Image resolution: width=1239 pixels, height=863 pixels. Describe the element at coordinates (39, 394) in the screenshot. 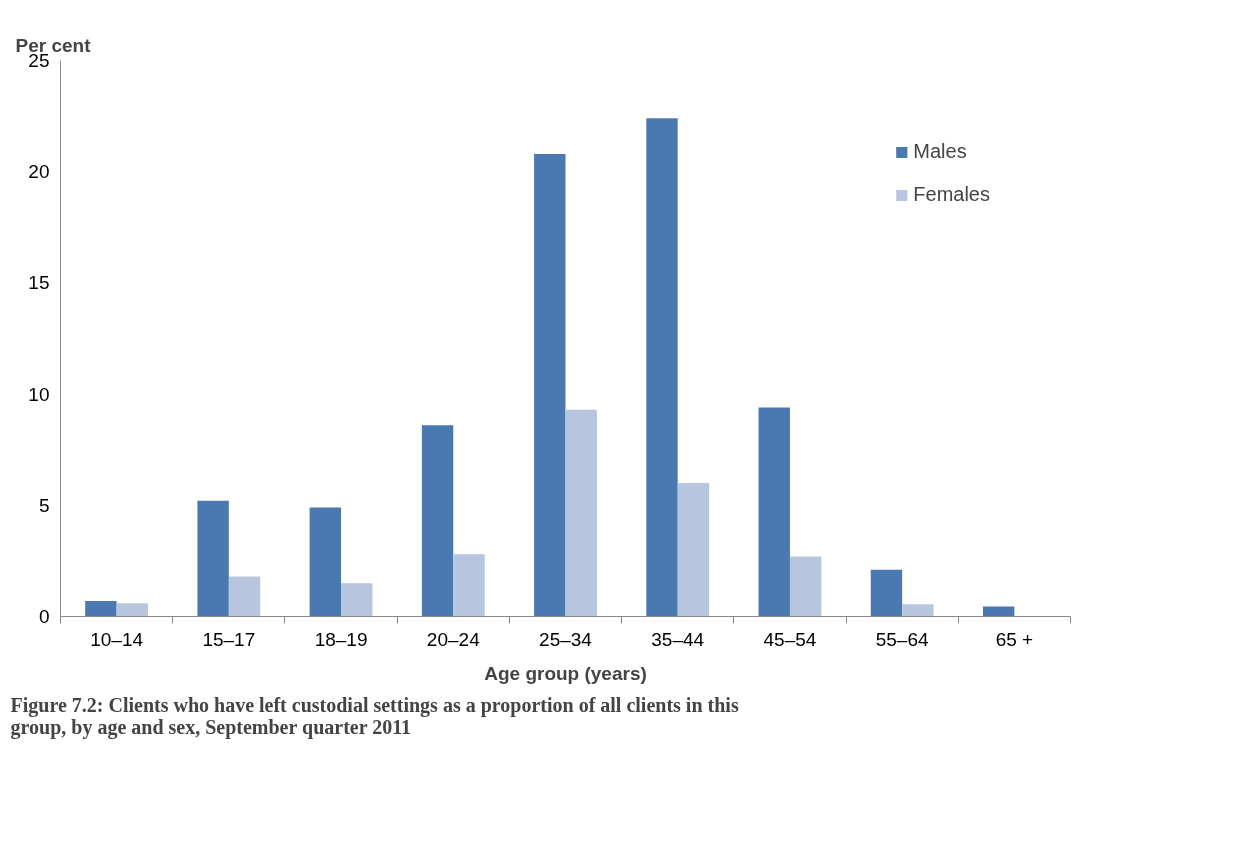

I see `y-tick-label: 10` at that location.